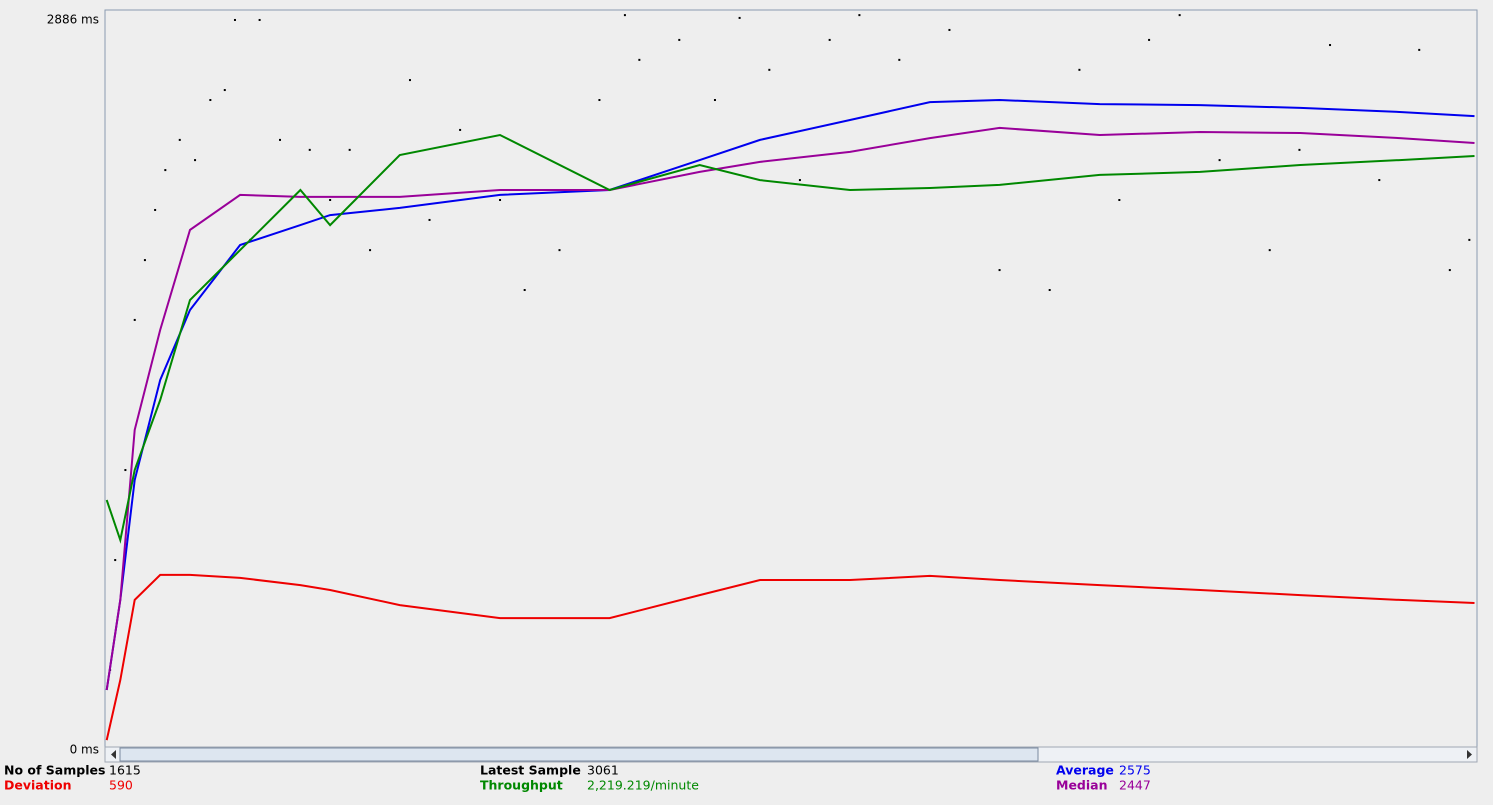 This screenshot has width=1493, height=805. I want to click on stat-value: 2447, so click(1135, 785).